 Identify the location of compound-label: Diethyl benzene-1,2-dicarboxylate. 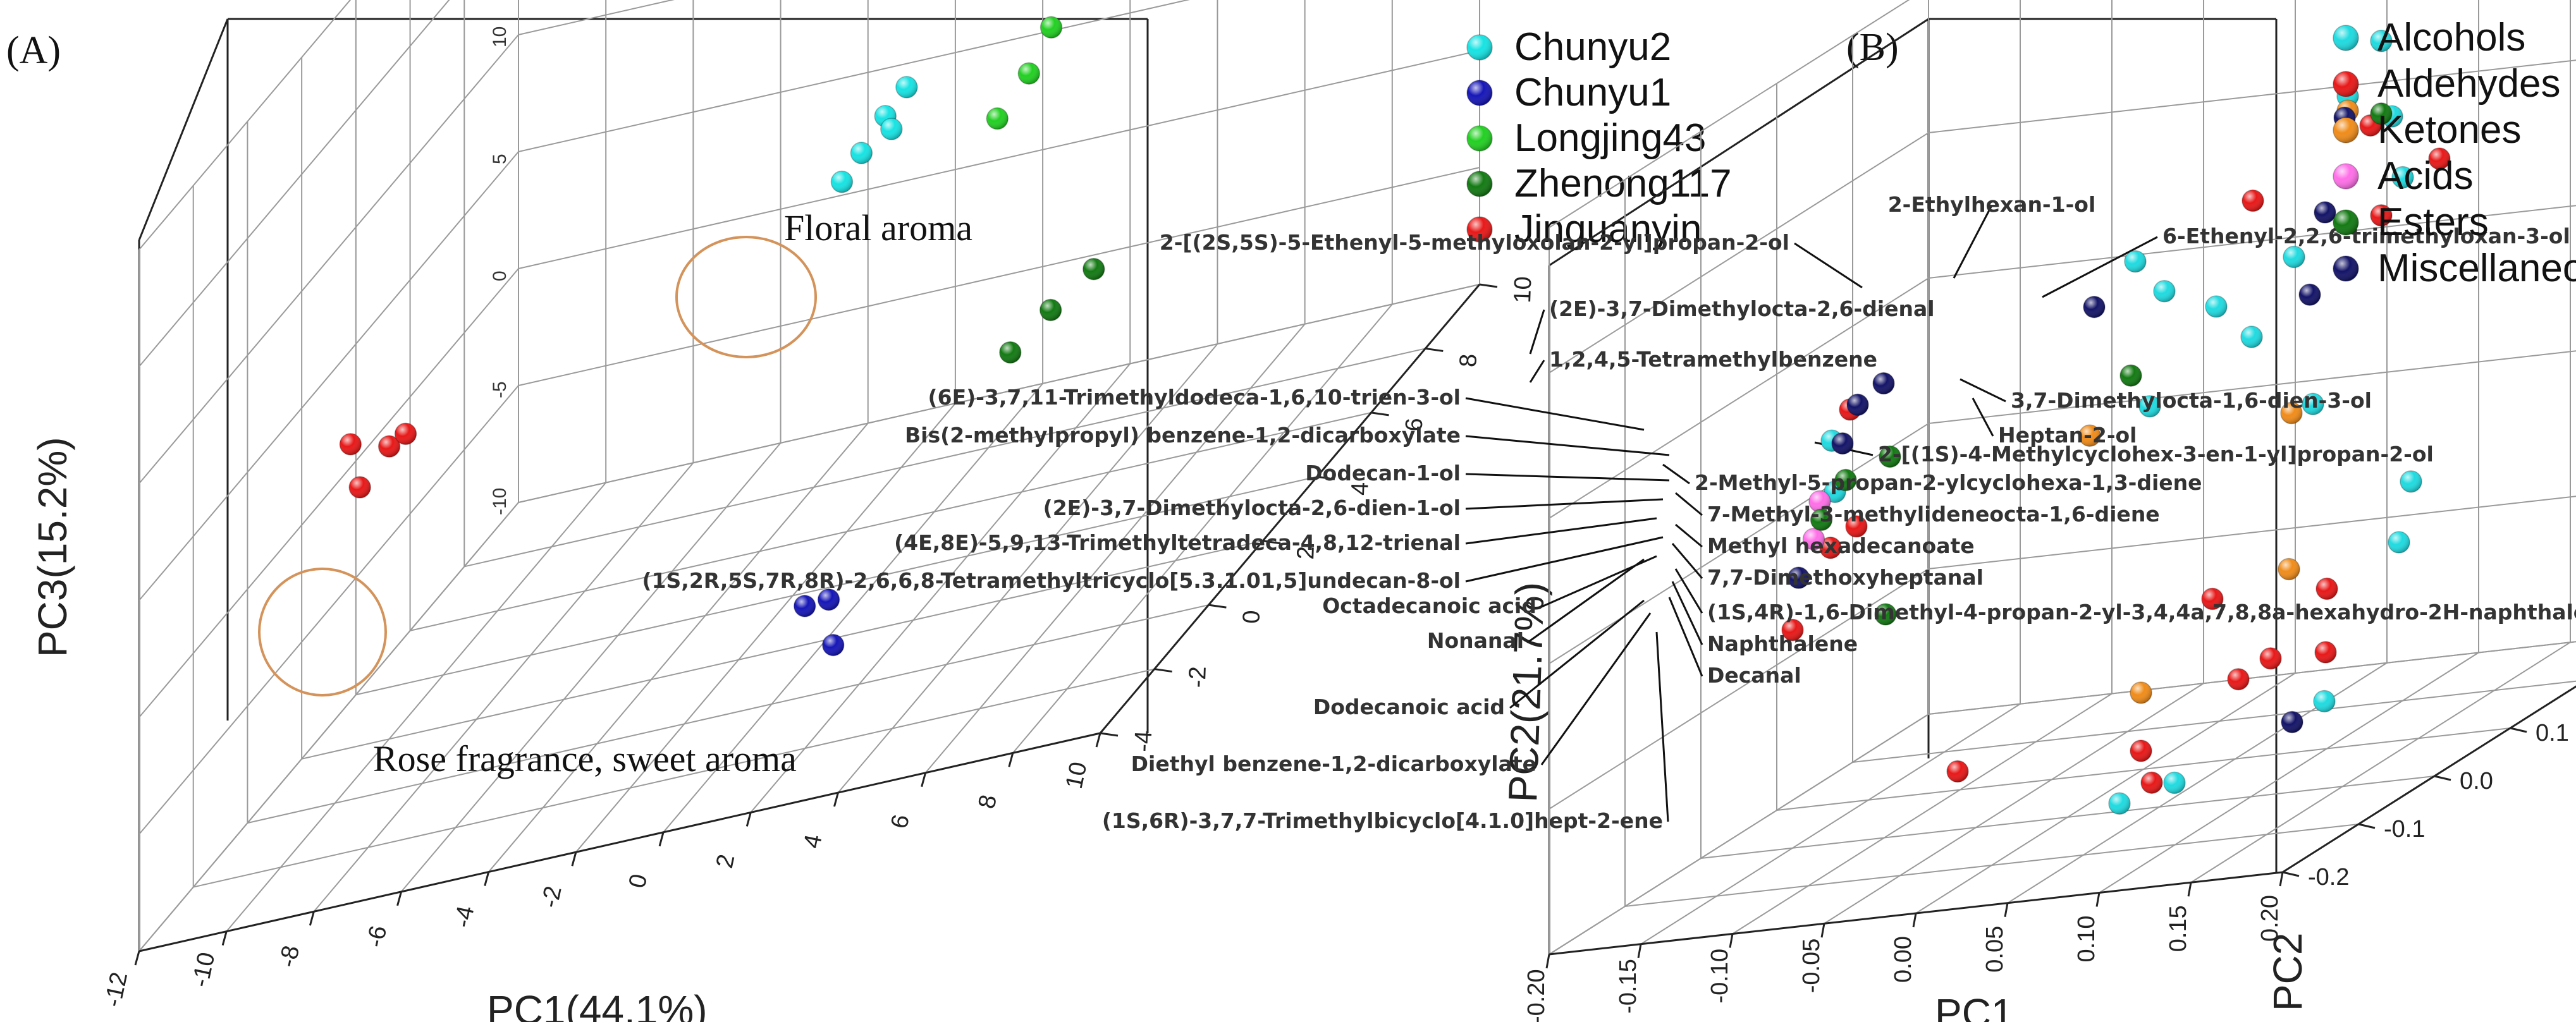
(1333, 764).